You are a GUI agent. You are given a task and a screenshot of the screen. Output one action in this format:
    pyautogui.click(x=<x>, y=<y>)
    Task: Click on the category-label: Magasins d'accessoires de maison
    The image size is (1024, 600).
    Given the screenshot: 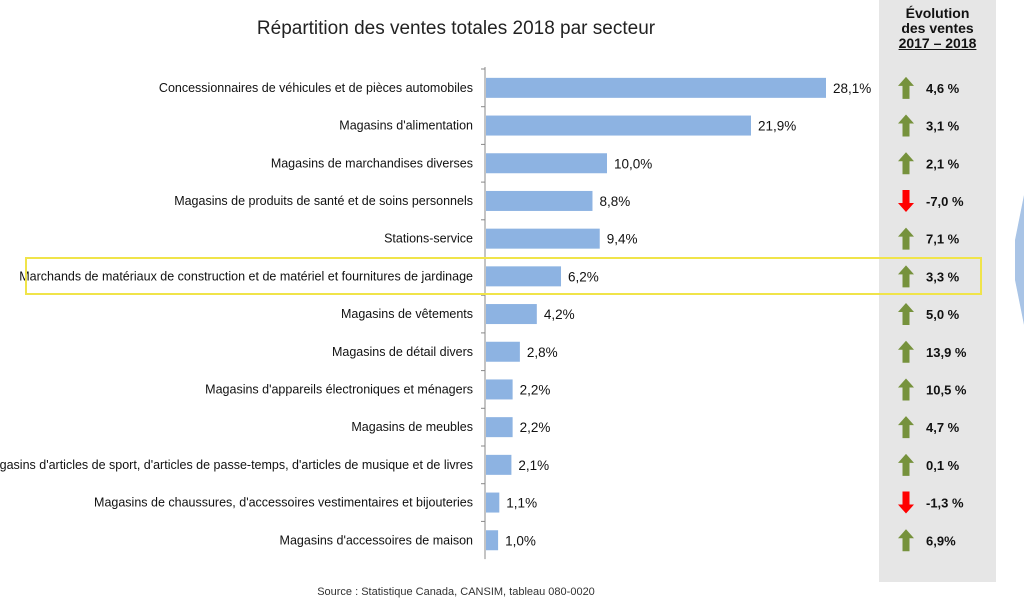 What is the action you would take?
    pyautogui.click(x=376, y=540)
    